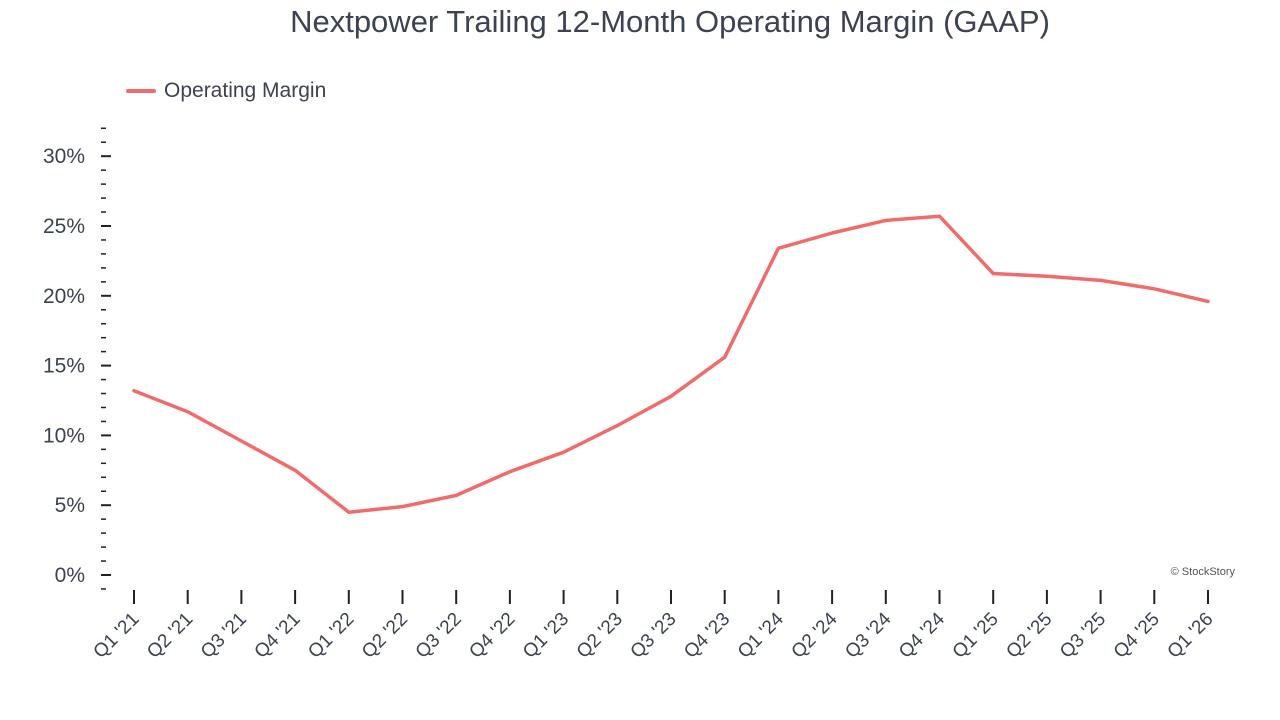  Describe the element at coordinates (654, 636) in the screenshot. I see `x-tick-label: Q3 '23` at that location.